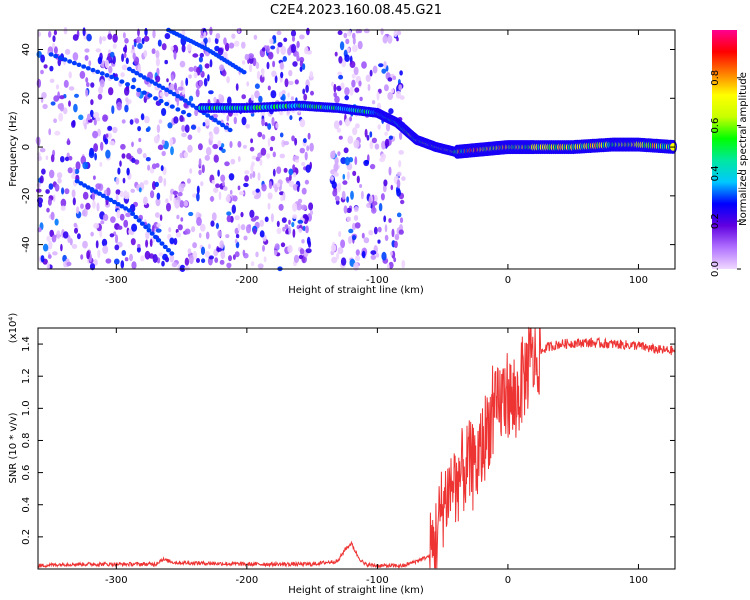 Image resolution: width=750 pixels, height=600 pixels. I want to click on colorbar-label: Normalized spectral amplitude, so click(743, 149).